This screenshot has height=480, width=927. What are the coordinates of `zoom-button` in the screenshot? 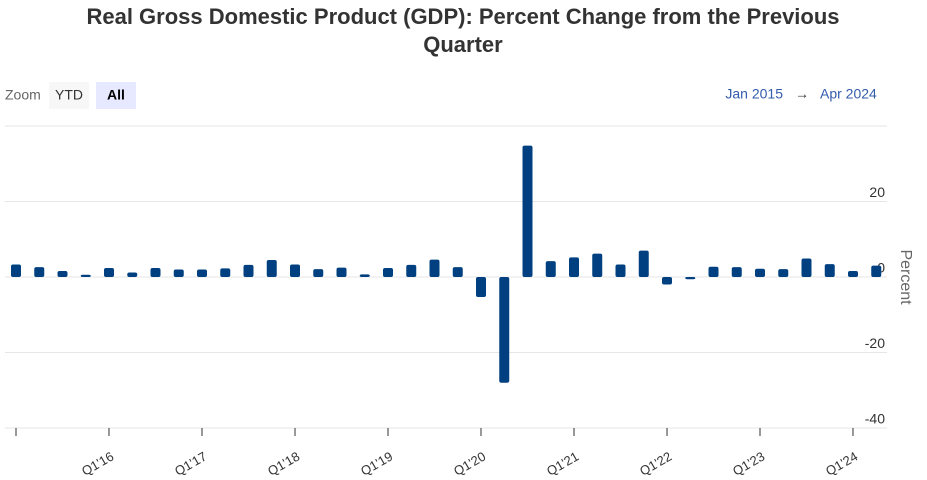 It's located at (69, 95).